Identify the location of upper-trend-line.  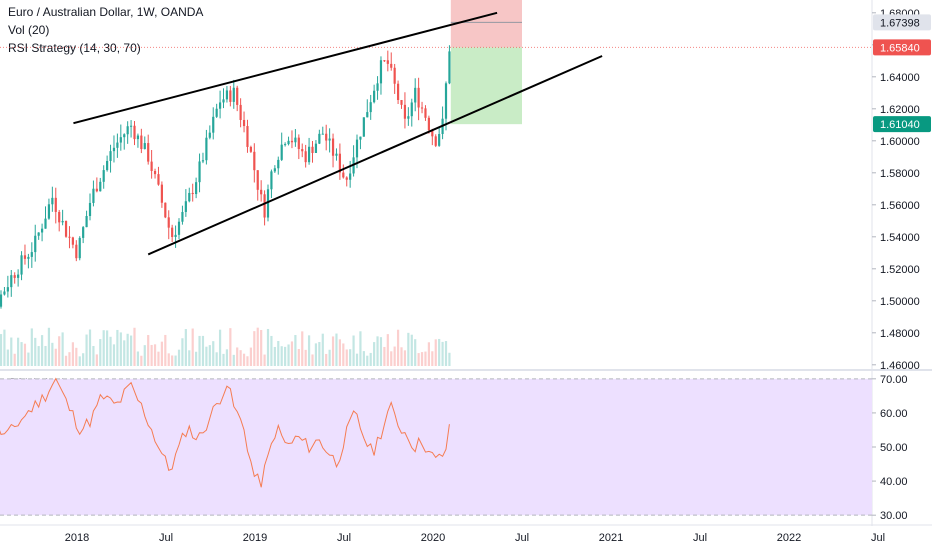
(285, 68).